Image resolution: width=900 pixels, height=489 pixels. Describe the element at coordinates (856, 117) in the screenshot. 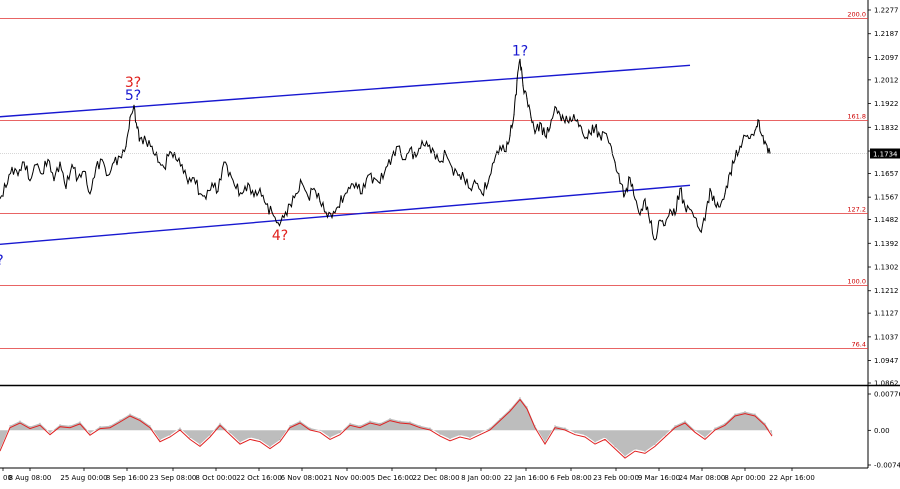

I see `fib-label-1: 161.8` at that location.